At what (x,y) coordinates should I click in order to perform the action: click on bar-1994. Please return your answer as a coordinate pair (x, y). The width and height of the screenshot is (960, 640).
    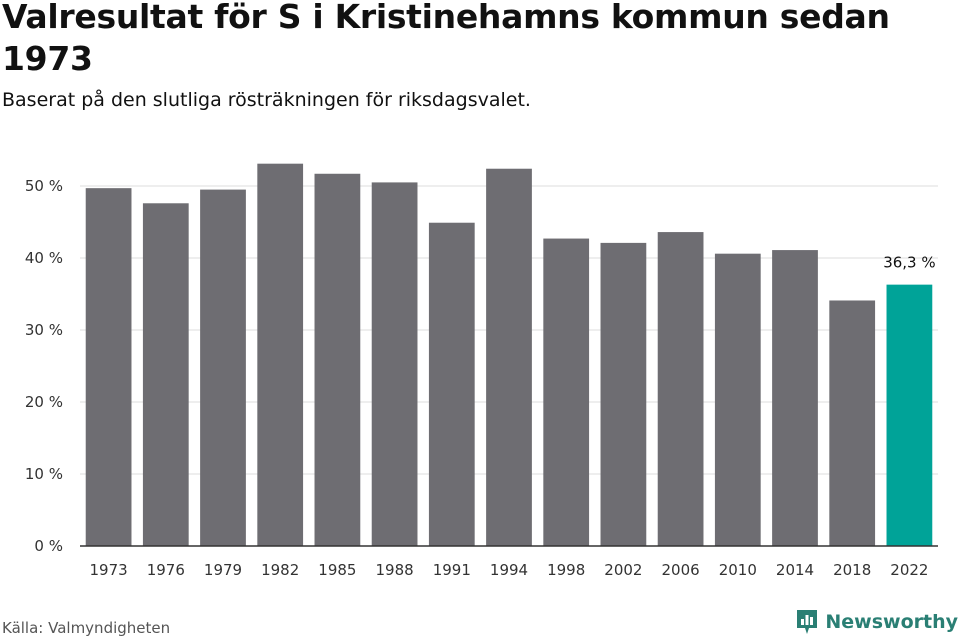
    Looking at the image, I should click on (509, 357).